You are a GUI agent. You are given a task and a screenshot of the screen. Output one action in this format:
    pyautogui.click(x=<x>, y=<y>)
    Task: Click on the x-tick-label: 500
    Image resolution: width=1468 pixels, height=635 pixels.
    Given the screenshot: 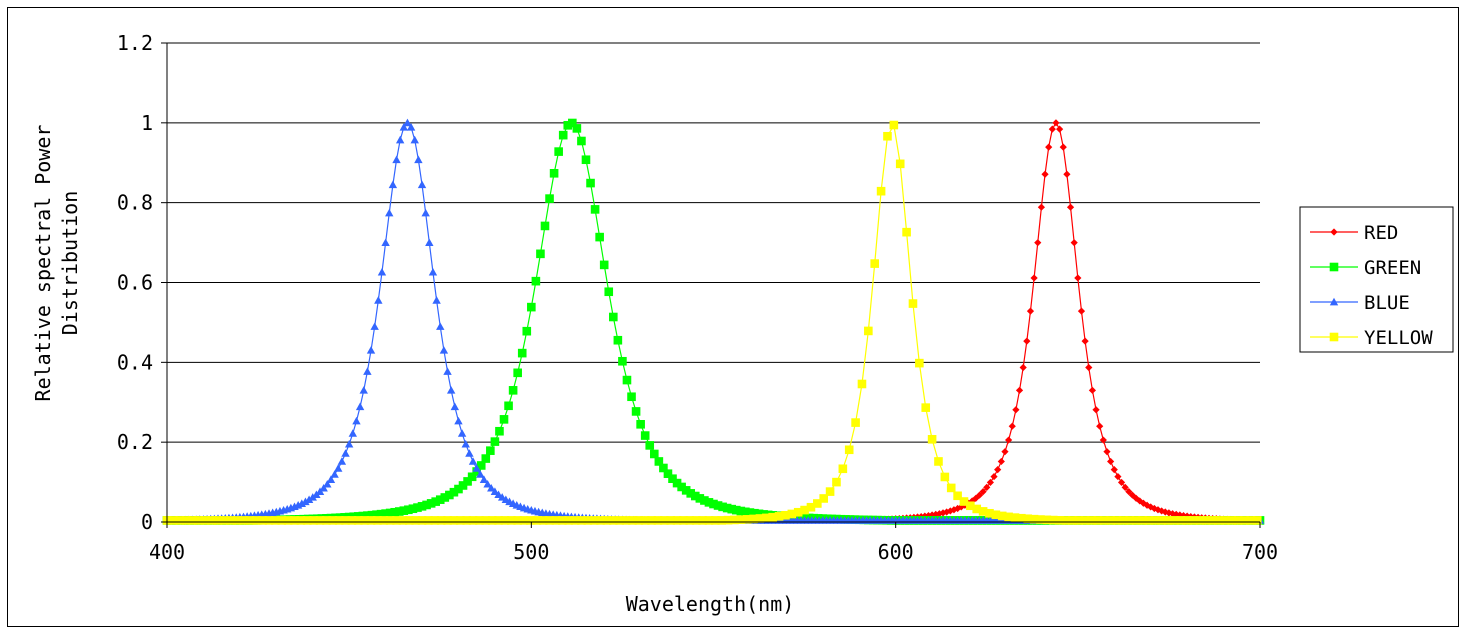 What is the action you would take?
    pyautogui.click(x=531, y=552)
    